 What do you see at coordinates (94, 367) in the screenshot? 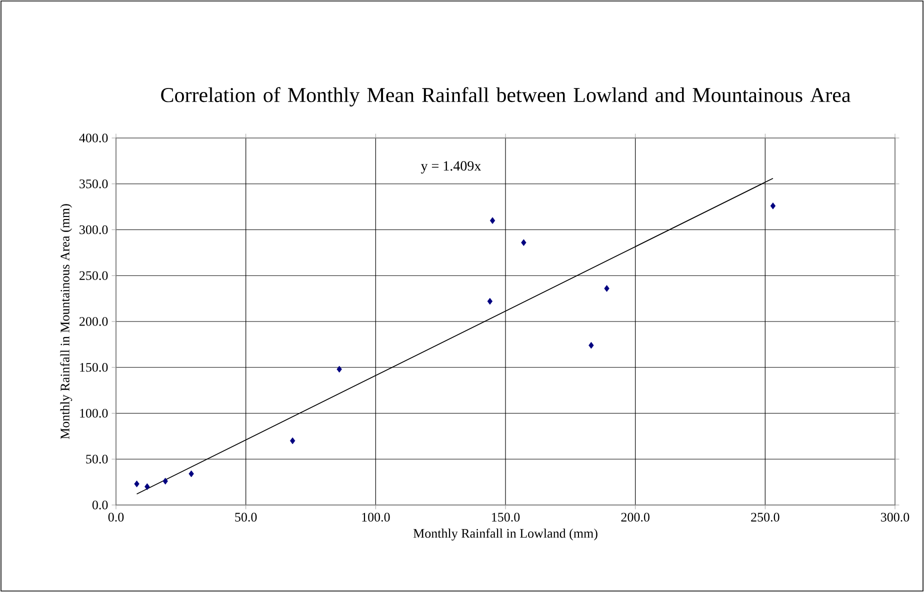
I see `y-tick-label: 150.0` at bounding box center [94, 367].